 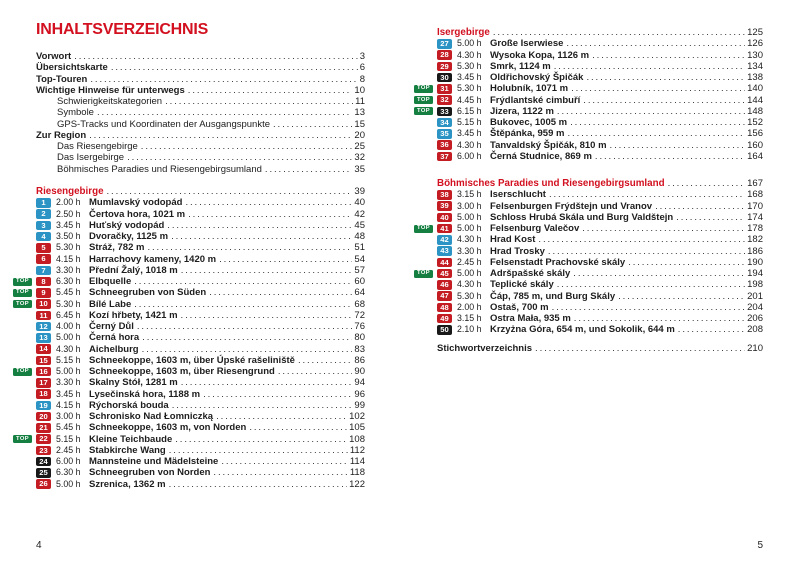 What do you see at coordinates (189, 304) in the screenshot?
I see `tour-entry-row: TOP 10 5.30 h Bílé Labe 68` at bounding box center [189, 304].